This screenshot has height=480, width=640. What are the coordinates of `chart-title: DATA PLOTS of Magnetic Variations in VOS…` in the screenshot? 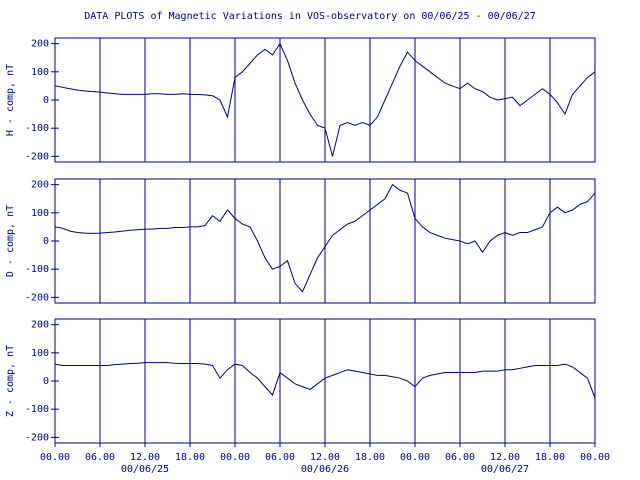 It's located at (310, 16).